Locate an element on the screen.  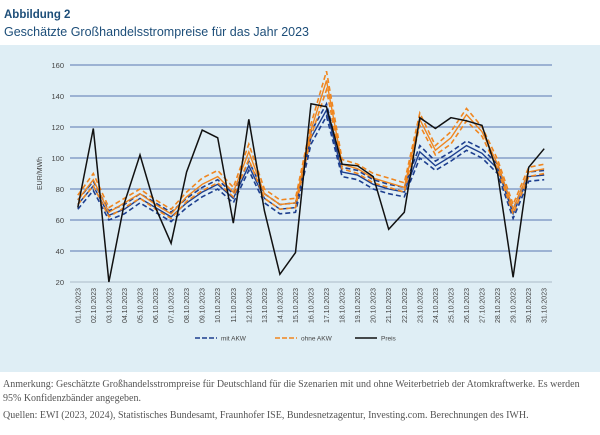
x-tick-label: 12.10.2023 is located at coordinates (249, 305).